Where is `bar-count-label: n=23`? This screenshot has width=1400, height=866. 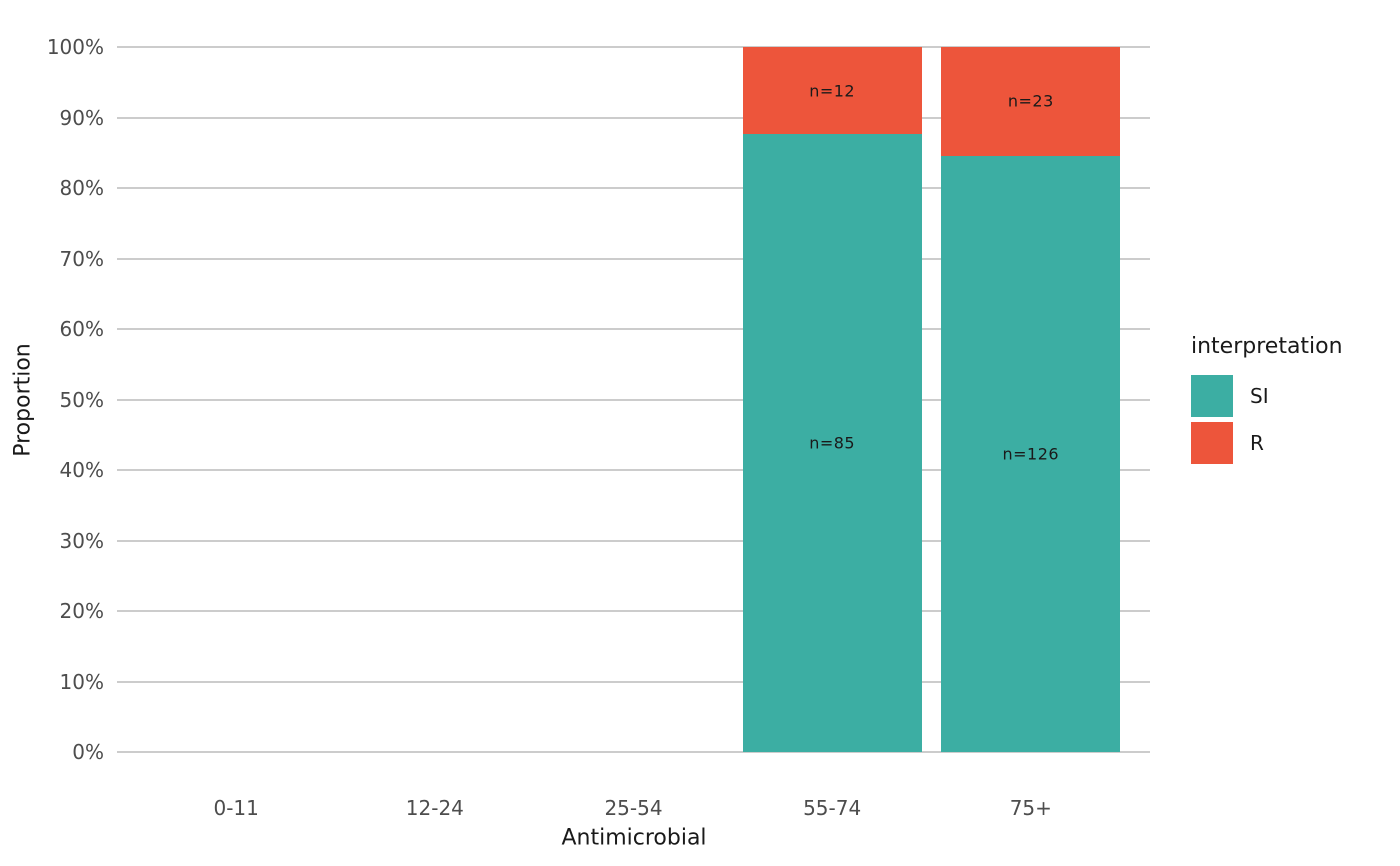 bar-count-label: n=23 is located at coordinates (1030, 101).